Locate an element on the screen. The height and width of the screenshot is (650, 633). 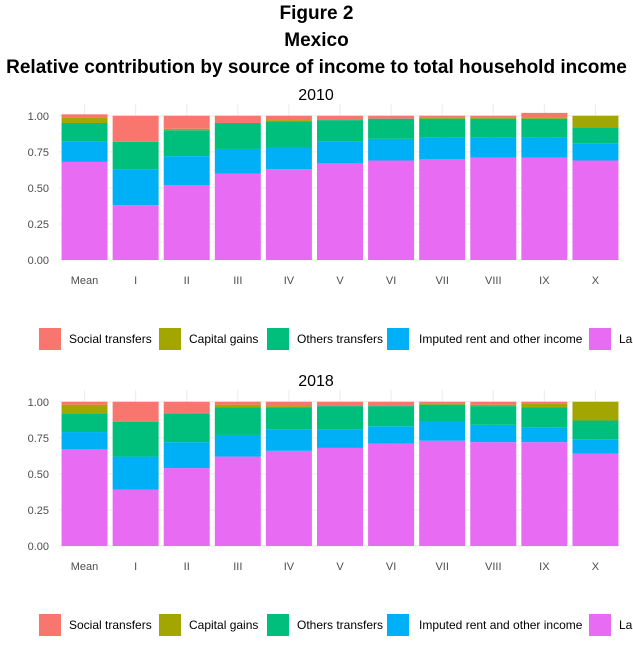
legend-label: Capital gains is located at coordinates (223, 339).